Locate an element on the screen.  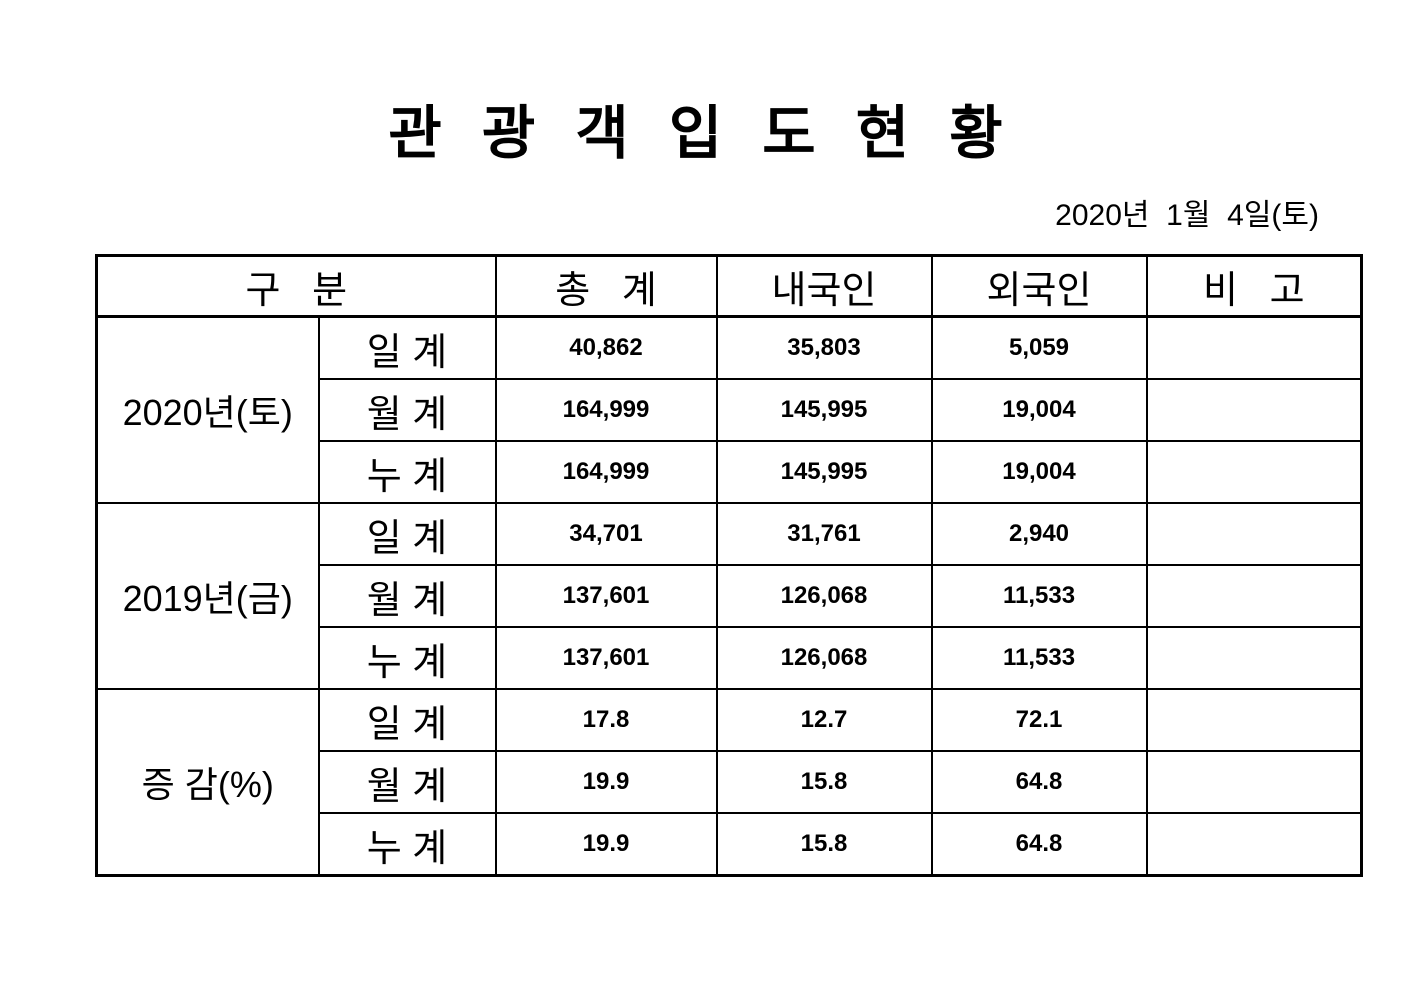
cell-total: 40,862 is located at coordinates (606, 347).